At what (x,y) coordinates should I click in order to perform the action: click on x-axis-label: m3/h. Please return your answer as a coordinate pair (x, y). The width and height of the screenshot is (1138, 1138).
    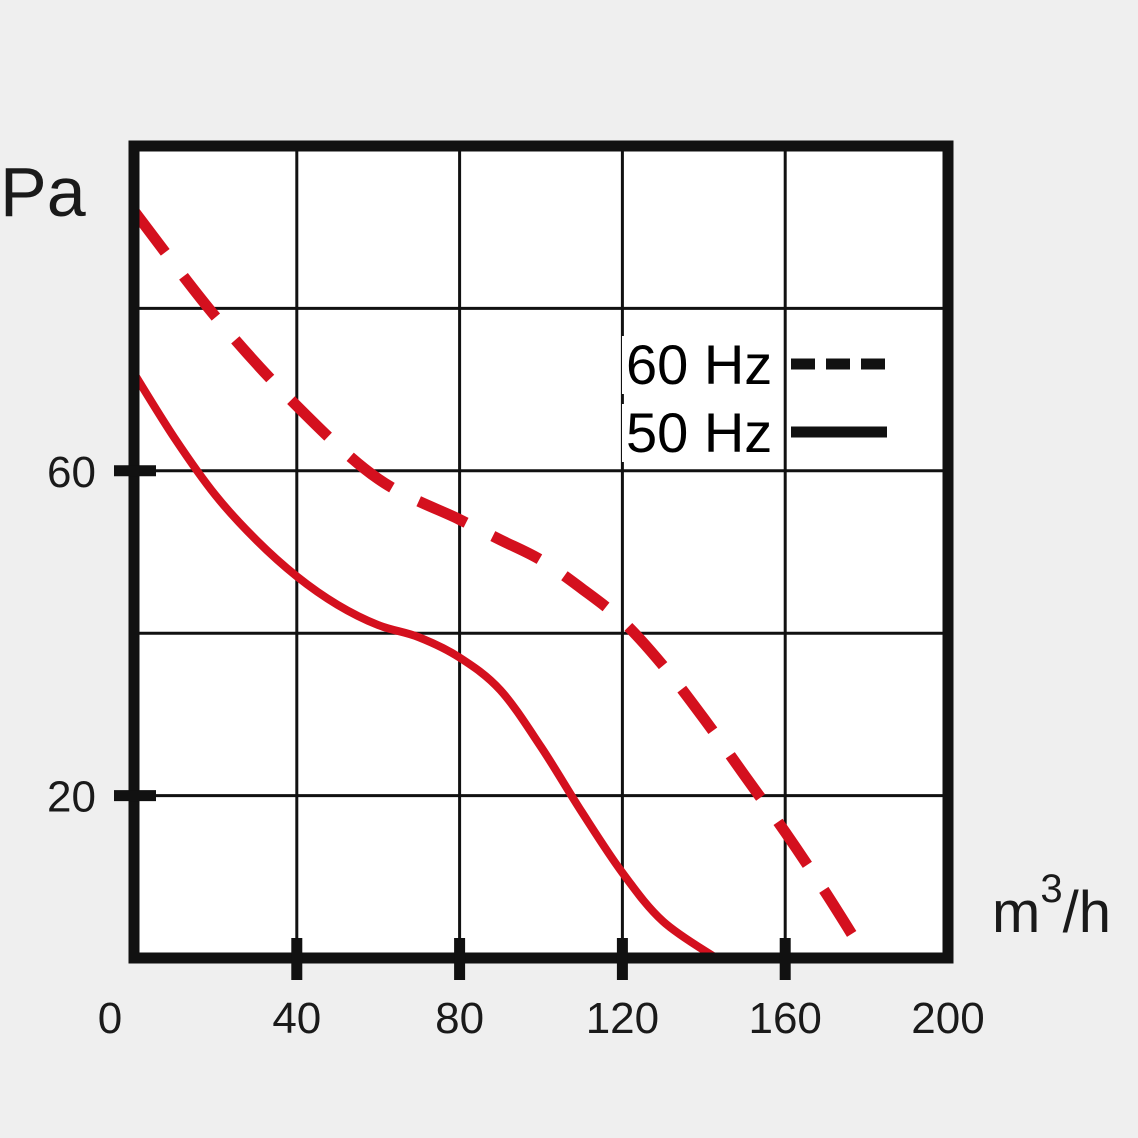
    Looking at the image, I should click on (1051, 906).